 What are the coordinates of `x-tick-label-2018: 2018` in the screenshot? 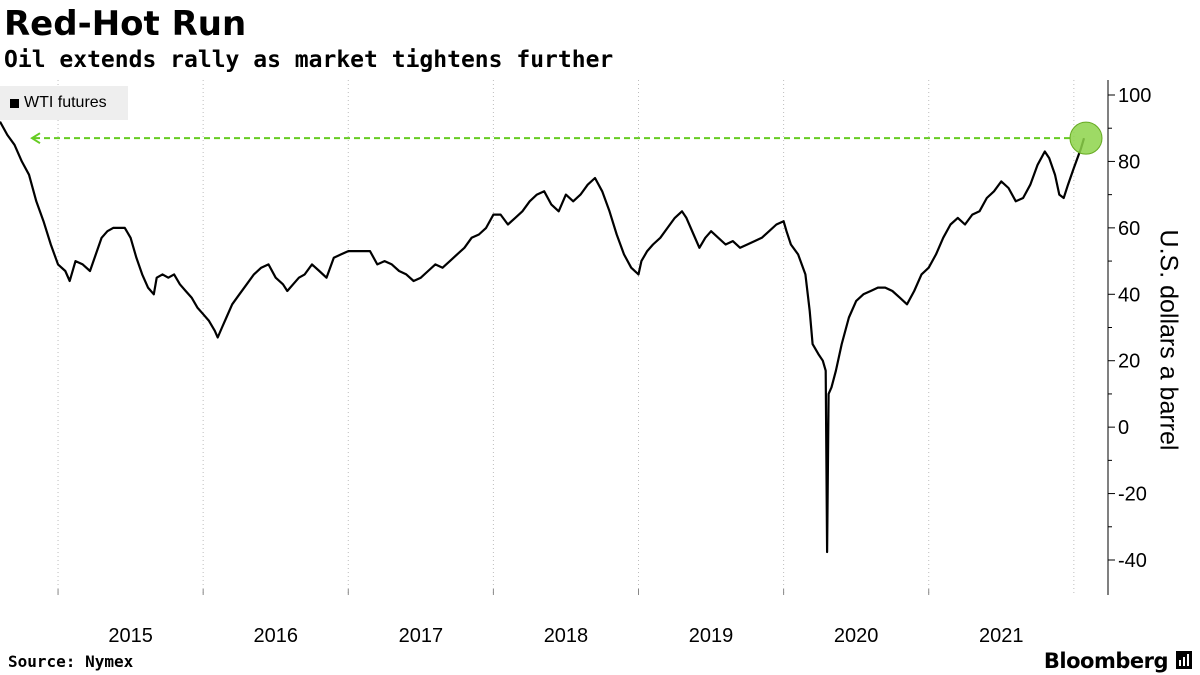 It's located at (566, 636).